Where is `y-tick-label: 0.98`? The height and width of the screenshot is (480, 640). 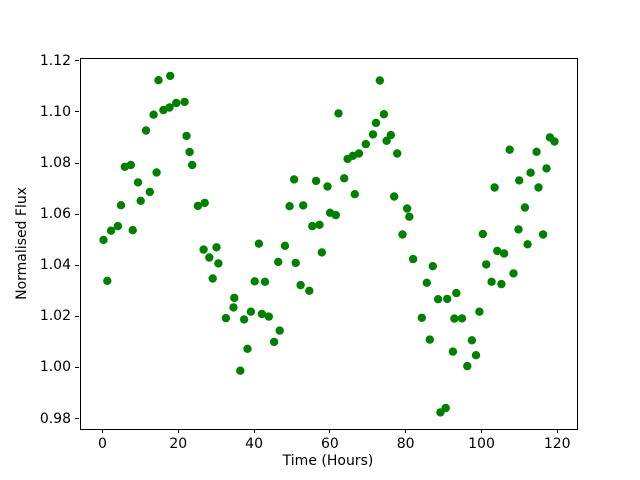
y-tick-label: 0.98 is located at coordinates (55, 418).